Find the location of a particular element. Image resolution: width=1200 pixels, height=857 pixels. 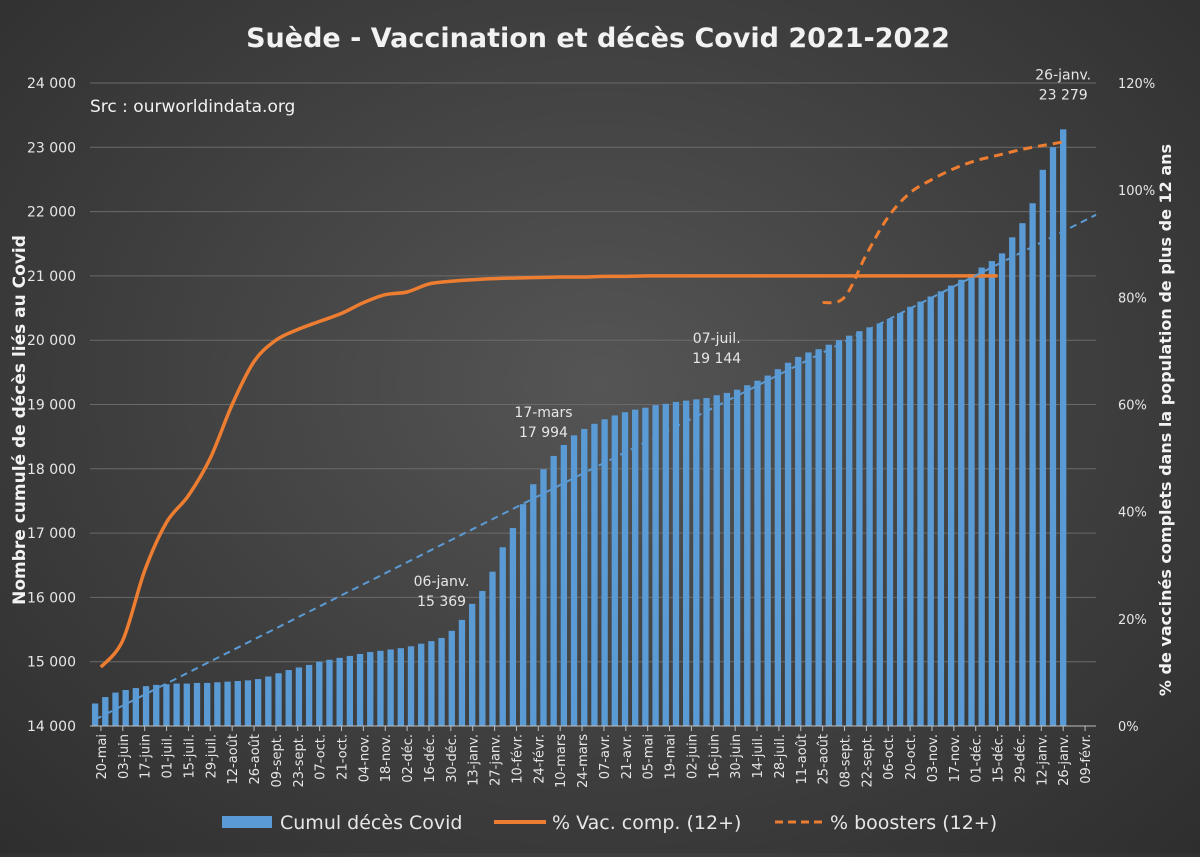

x-tick-label: 16-juin is located at coordinates (714, 756).